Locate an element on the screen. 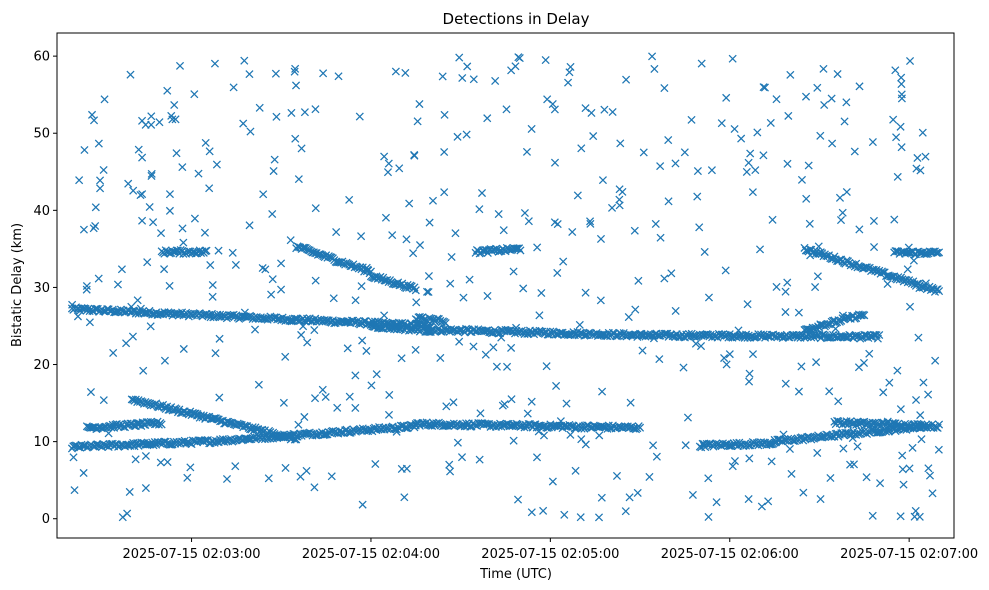  x-tick-label: 2025-07-15 02:05:00 is located at coordinates (550, 554).